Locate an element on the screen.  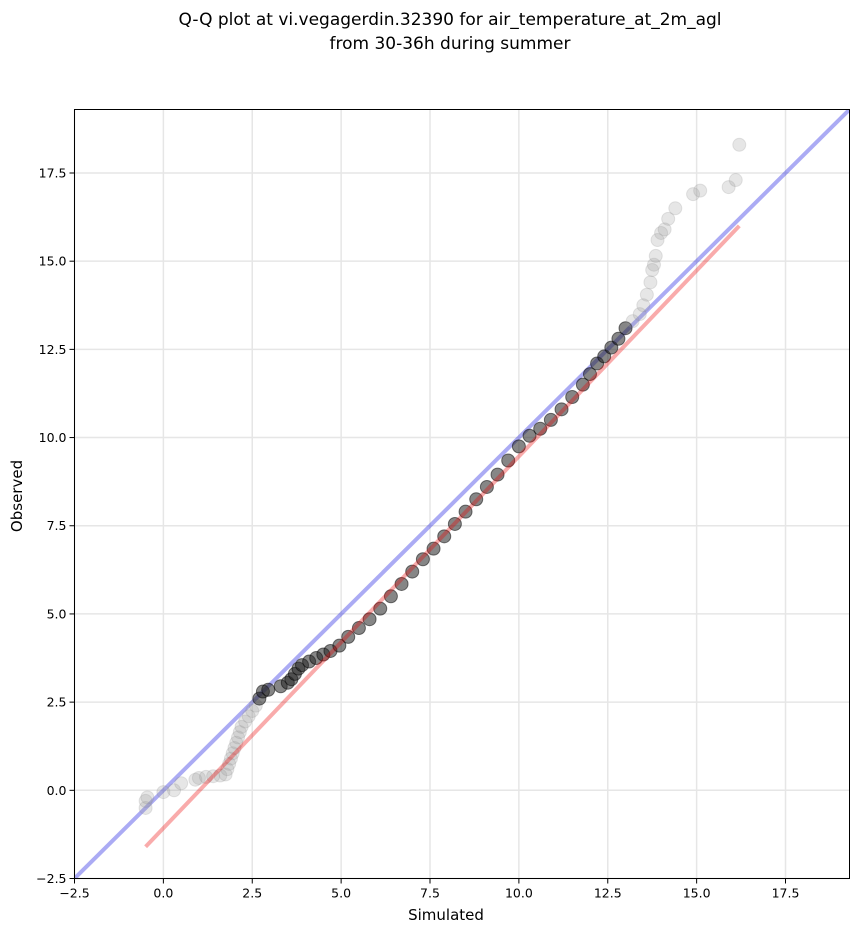
x-tick-label: 0.0 is located at coordinates (163, 893).